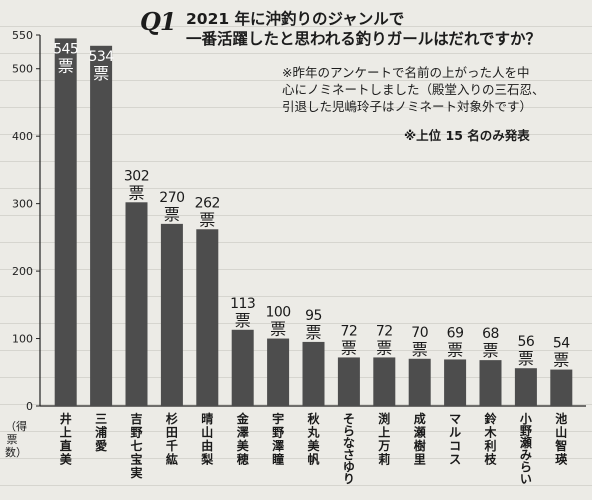 The image size is (592, 500). I want to click on bar-value-label: 113, so click(242, 304).